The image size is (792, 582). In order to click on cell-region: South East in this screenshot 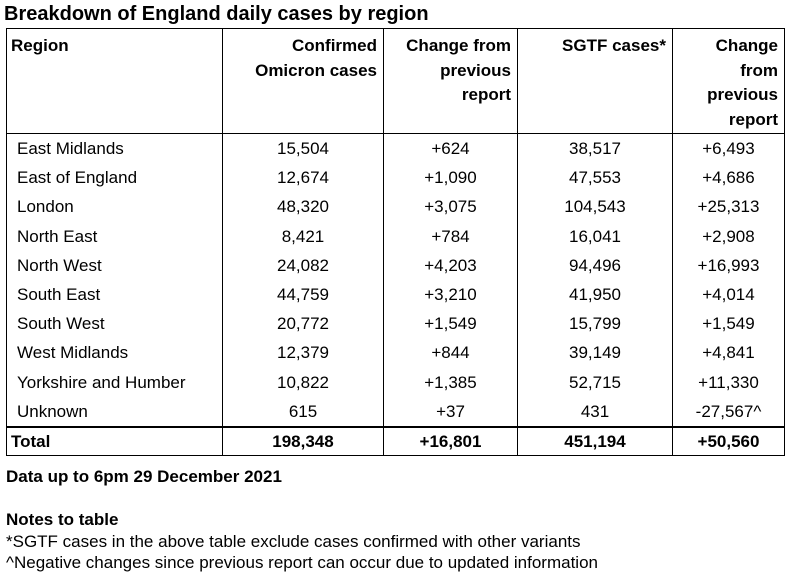, I will do `click(114, 294)`.